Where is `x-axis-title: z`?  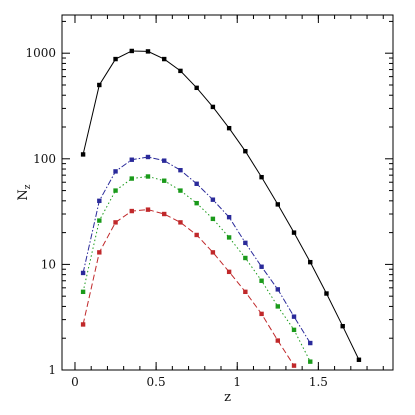 x-axis-title: z is located at coordinates (227, 397).